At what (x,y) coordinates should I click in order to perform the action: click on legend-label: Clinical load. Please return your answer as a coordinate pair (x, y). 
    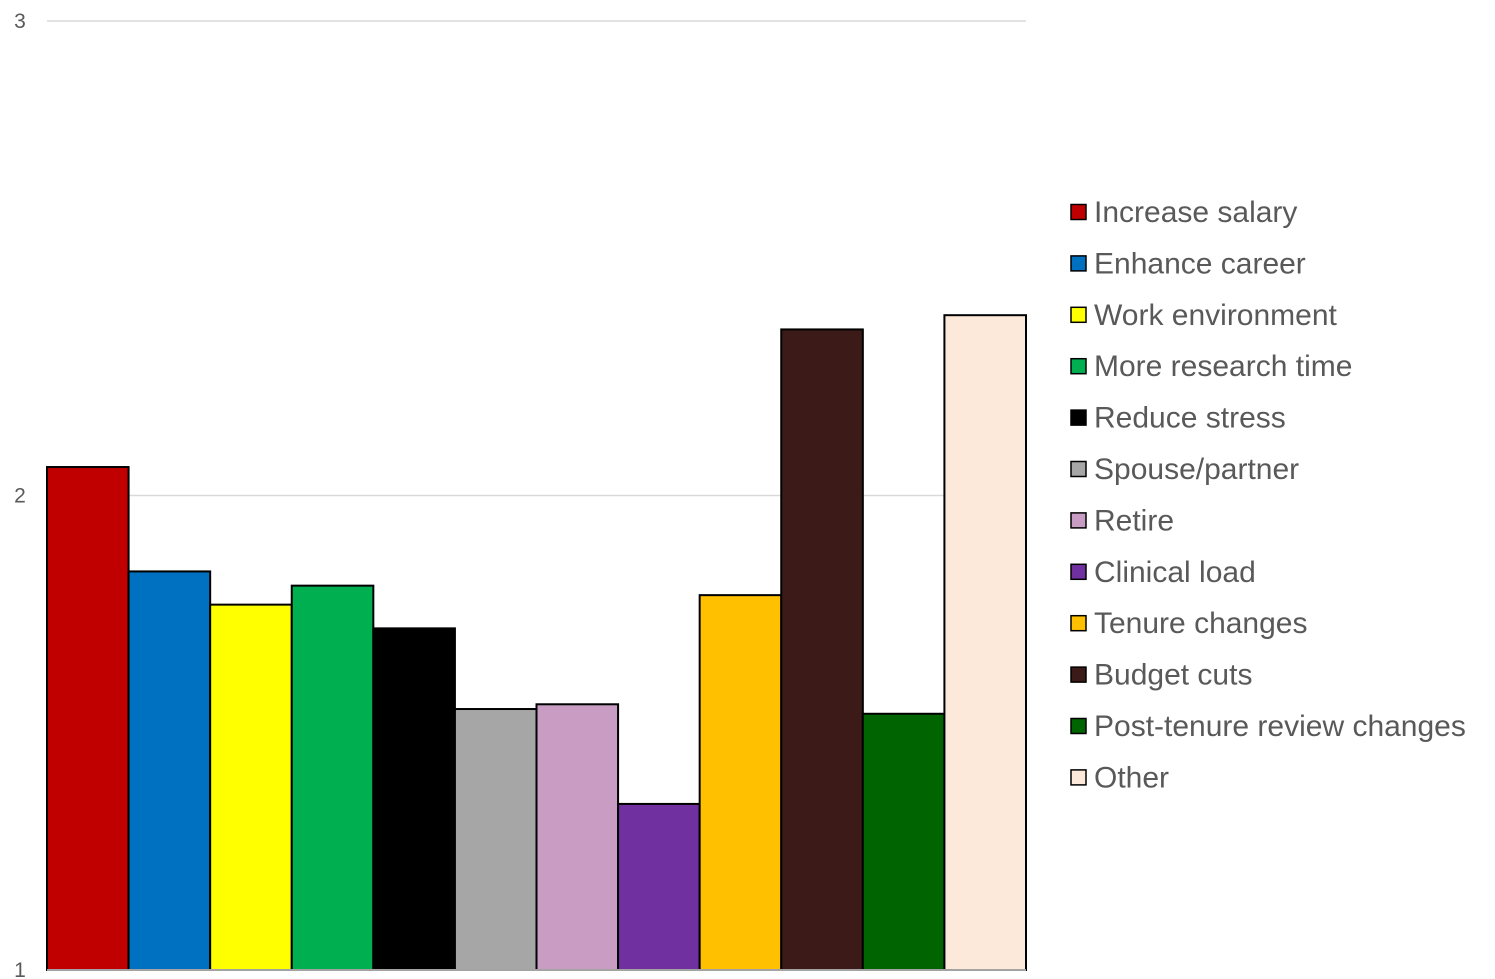
    Looking at the image, I should click on (1175, 572).